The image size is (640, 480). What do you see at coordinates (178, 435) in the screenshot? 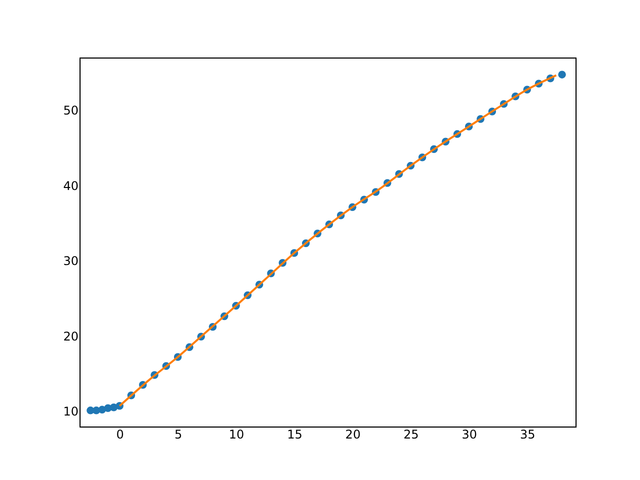
I see `x-tick-label: 5` at bounding box center [178, 435].